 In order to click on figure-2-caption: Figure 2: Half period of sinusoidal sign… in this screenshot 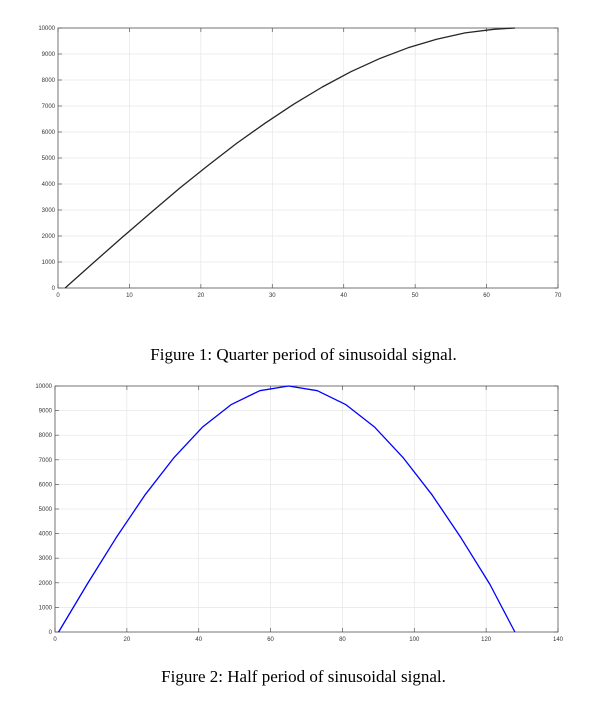, I will do `click(303, 676)`.